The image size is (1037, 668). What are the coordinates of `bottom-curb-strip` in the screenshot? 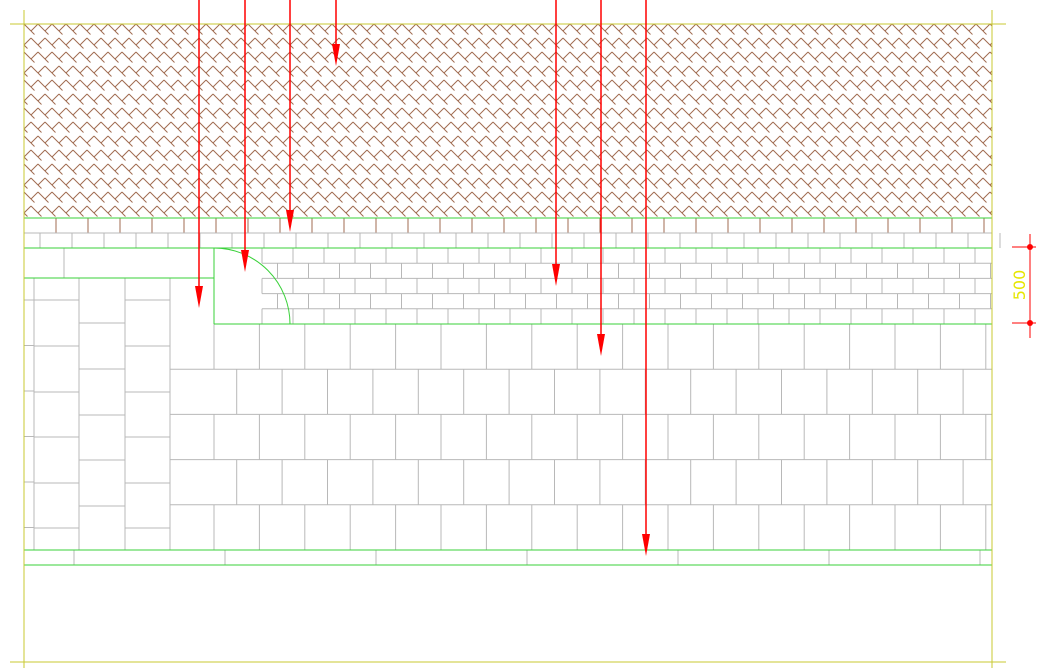 It's located at (527, 557).